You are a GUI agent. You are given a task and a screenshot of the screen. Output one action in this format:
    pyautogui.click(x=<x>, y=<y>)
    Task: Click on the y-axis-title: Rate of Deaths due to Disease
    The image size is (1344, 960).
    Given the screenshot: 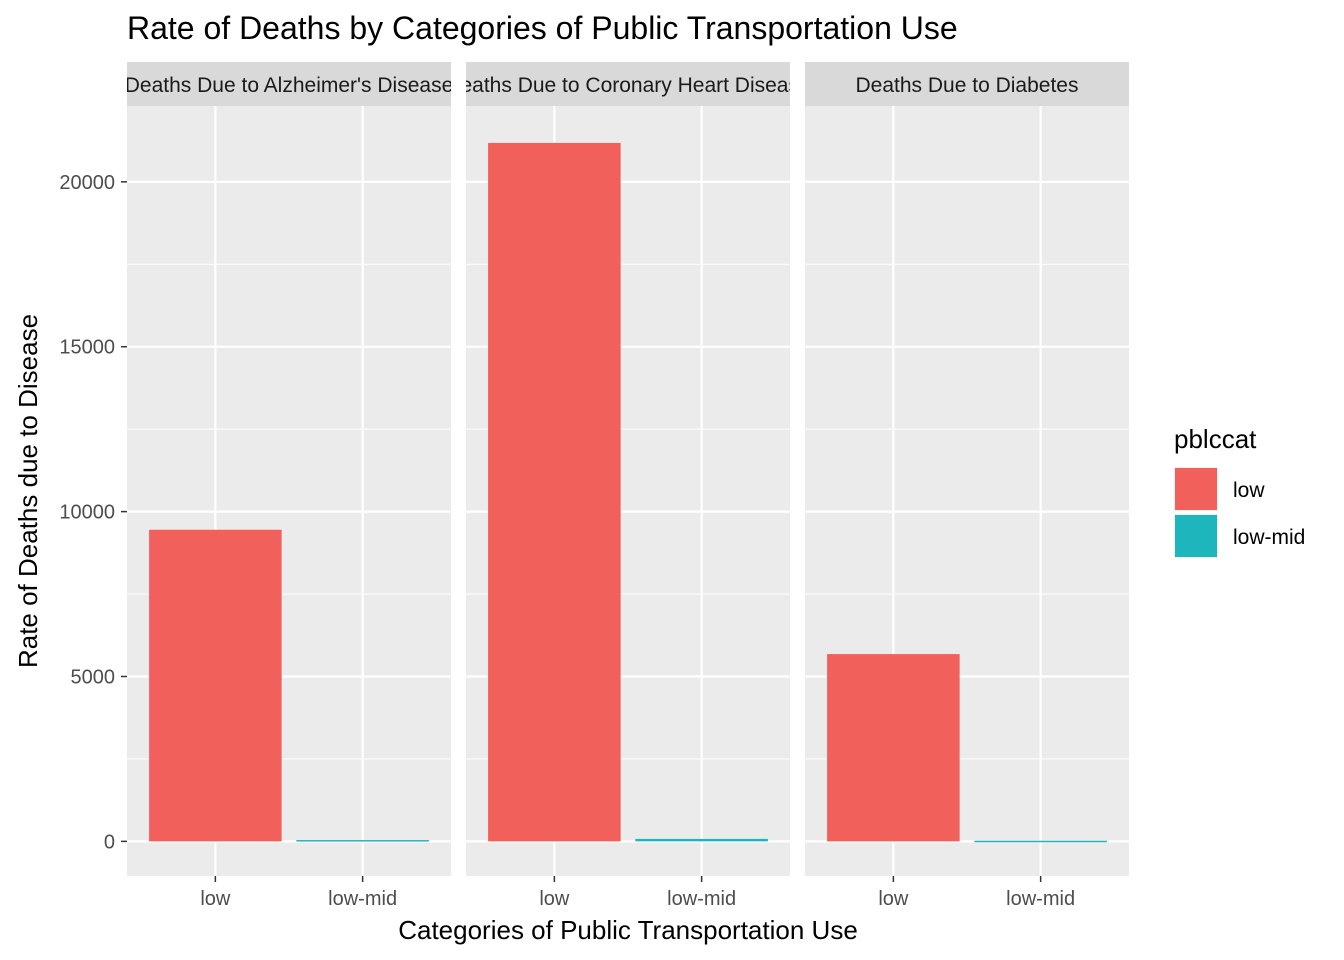 What is the action you would take?
    pyautogui.click(x=28, y=491)
    